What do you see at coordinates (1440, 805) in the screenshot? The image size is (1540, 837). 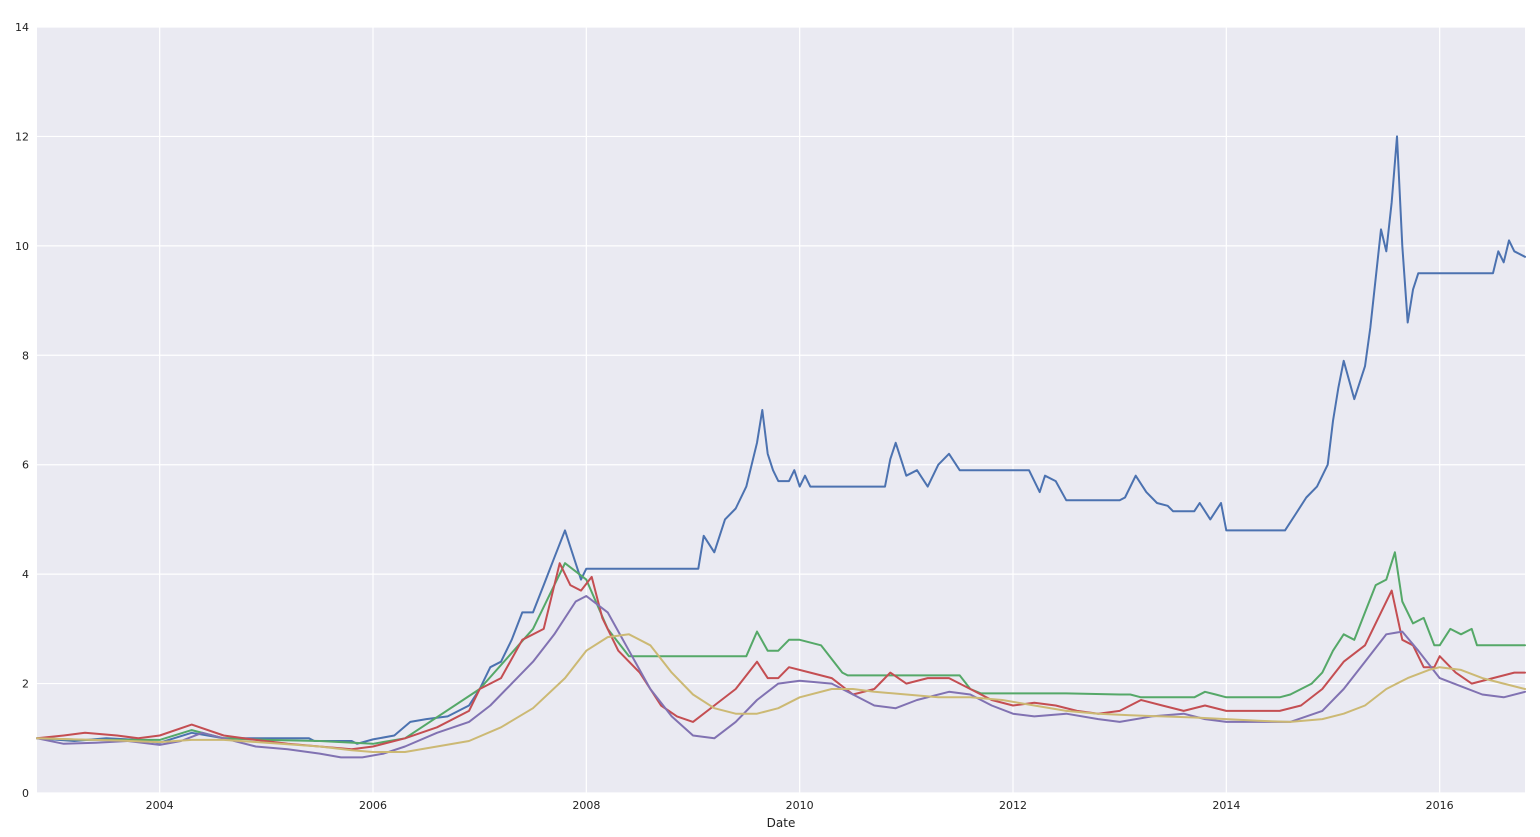 I see `x-tick-label: 2016` at bounding box center [1440, 805].